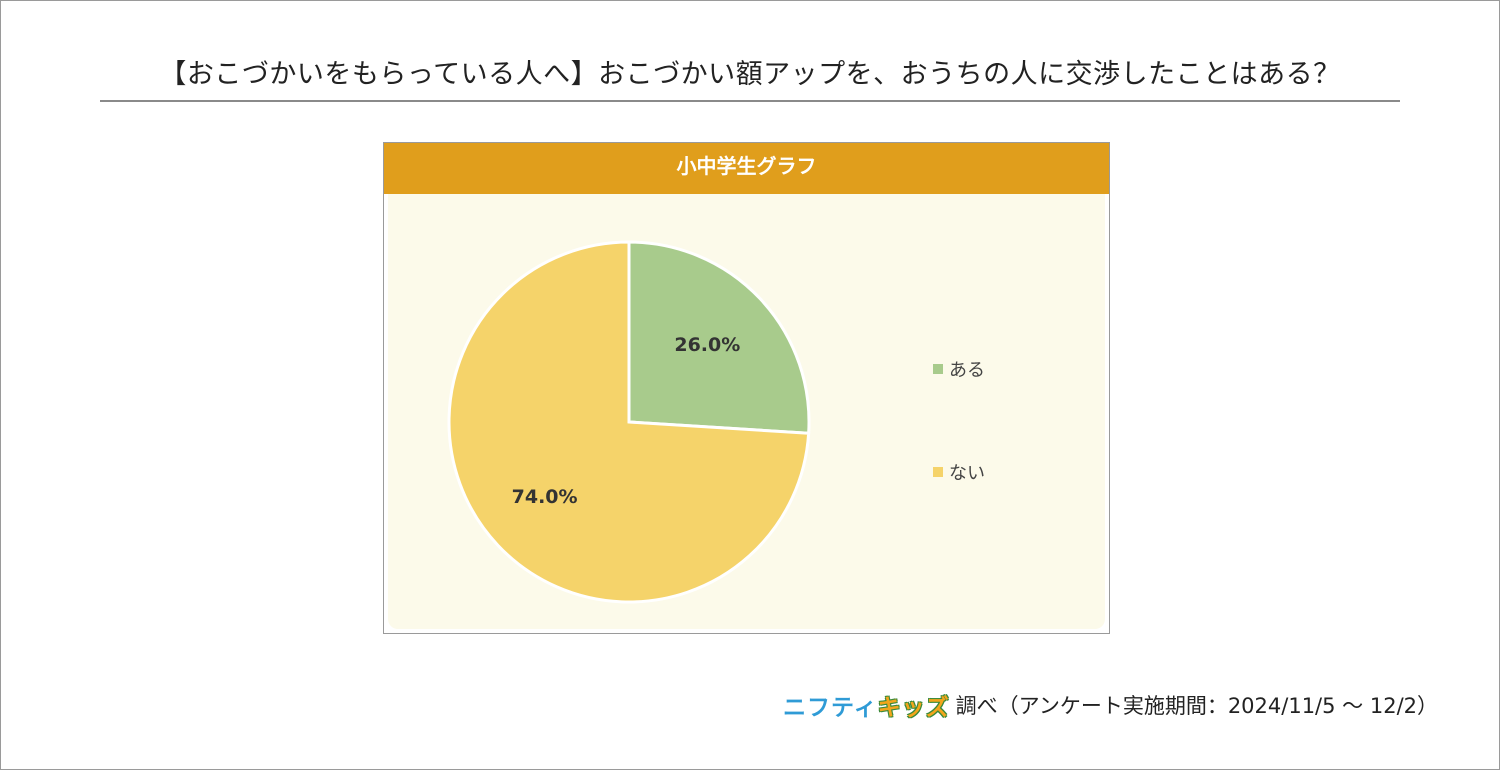  What do you see at coordinates (750, 101) in the screenshot?
I see `title-underline` at bounding box center [750, 101].